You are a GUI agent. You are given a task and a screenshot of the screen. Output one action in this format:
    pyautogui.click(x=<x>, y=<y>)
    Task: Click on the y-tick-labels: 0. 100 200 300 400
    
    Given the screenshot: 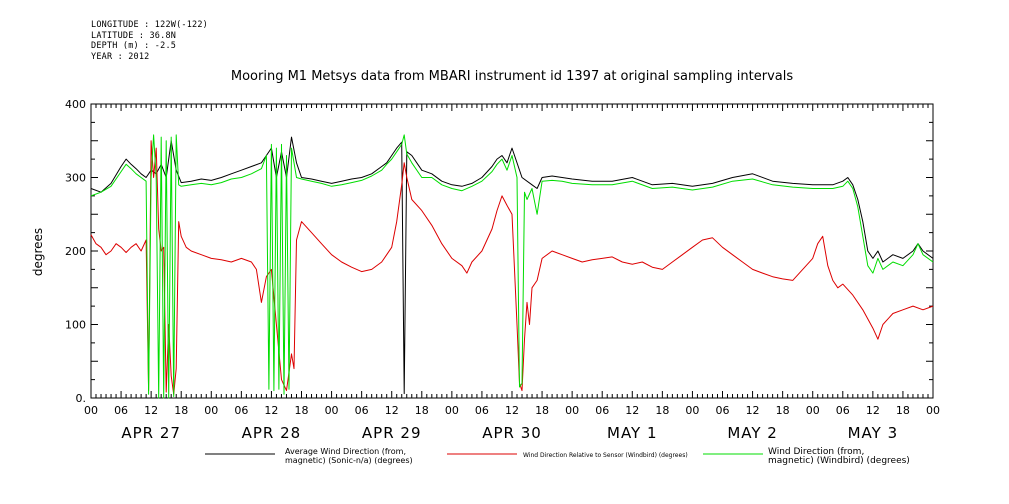 What is the action you would take?
    pyautogui.click(x=75, y=251)
    